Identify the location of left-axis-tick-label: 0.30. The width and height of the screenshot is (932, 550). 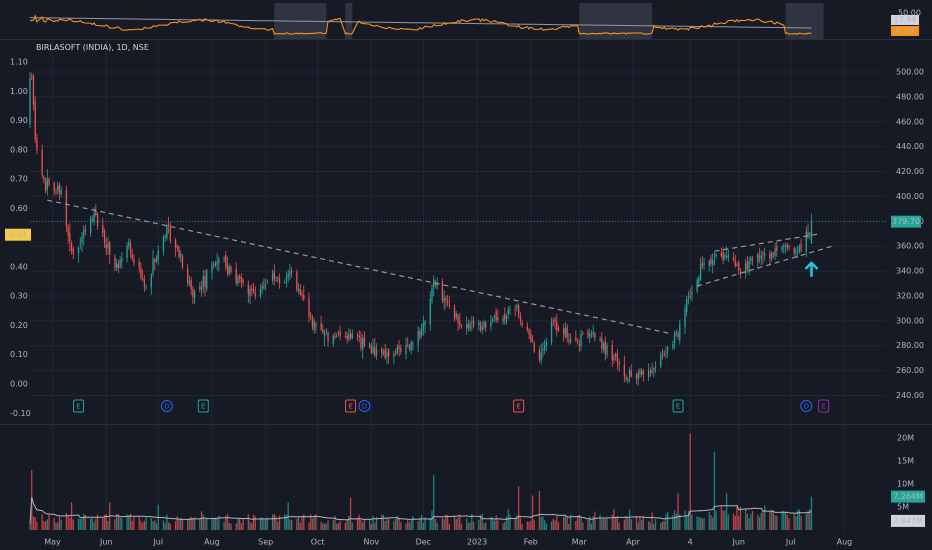
(19, 296).